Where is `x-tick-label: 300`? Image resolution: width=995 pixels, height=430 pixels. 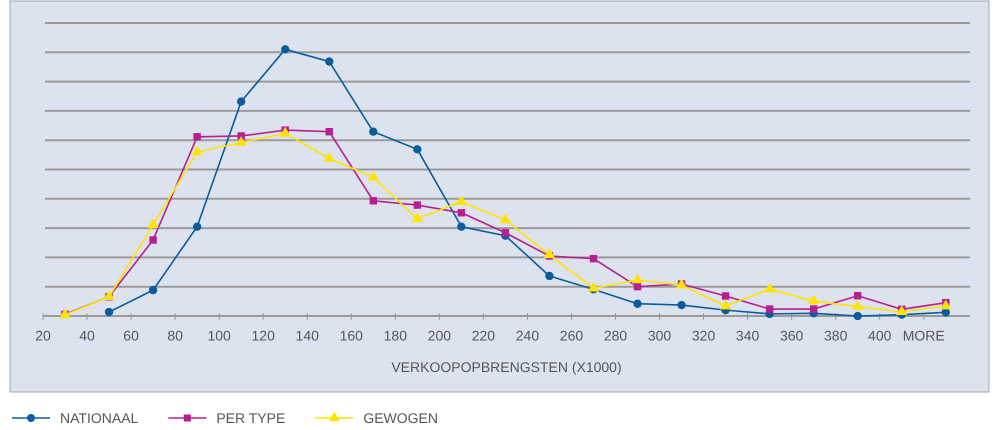 x-tick-label: 300 is located at coordinates (660, 335).